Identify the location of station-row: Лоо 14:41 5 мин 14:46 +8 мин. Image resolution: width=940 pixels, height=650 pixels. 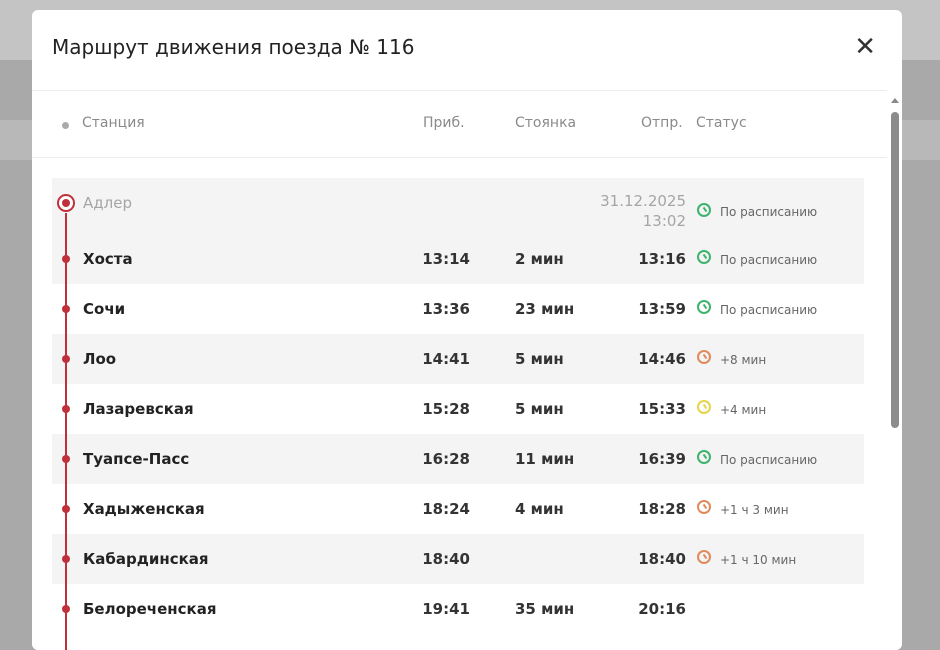
(458, 359).